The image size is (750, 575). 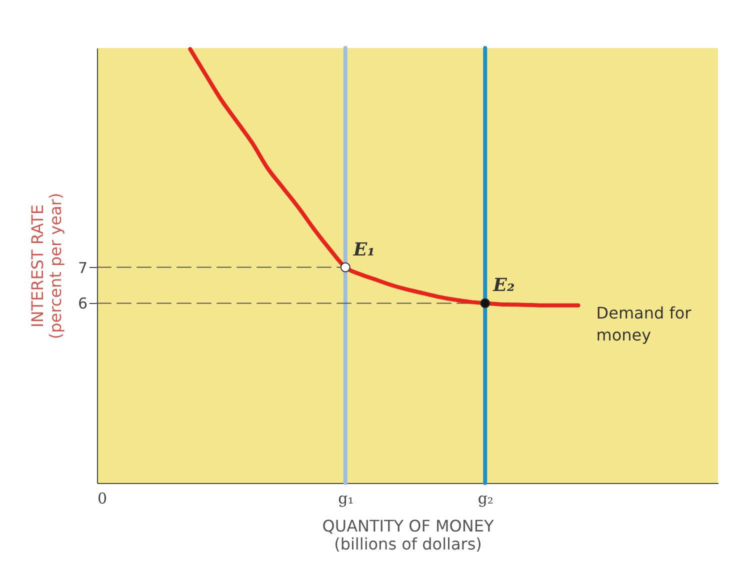 I want to click on y-tick-label: 6, so click(x=83, y=303).